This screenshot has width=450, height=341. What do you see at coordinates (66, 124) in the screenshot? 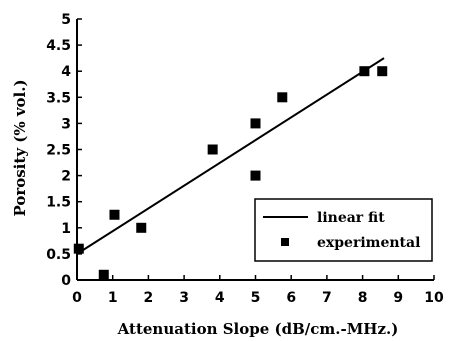
I see `y-tick-label: 3` at bounding box center [66, 124].